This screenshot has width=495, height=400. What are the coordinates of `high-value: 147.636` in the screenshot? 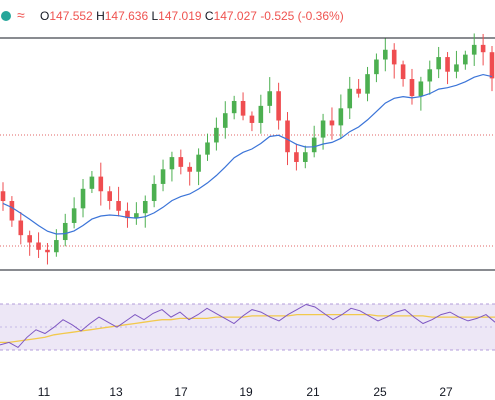 It's located at (126, 16).